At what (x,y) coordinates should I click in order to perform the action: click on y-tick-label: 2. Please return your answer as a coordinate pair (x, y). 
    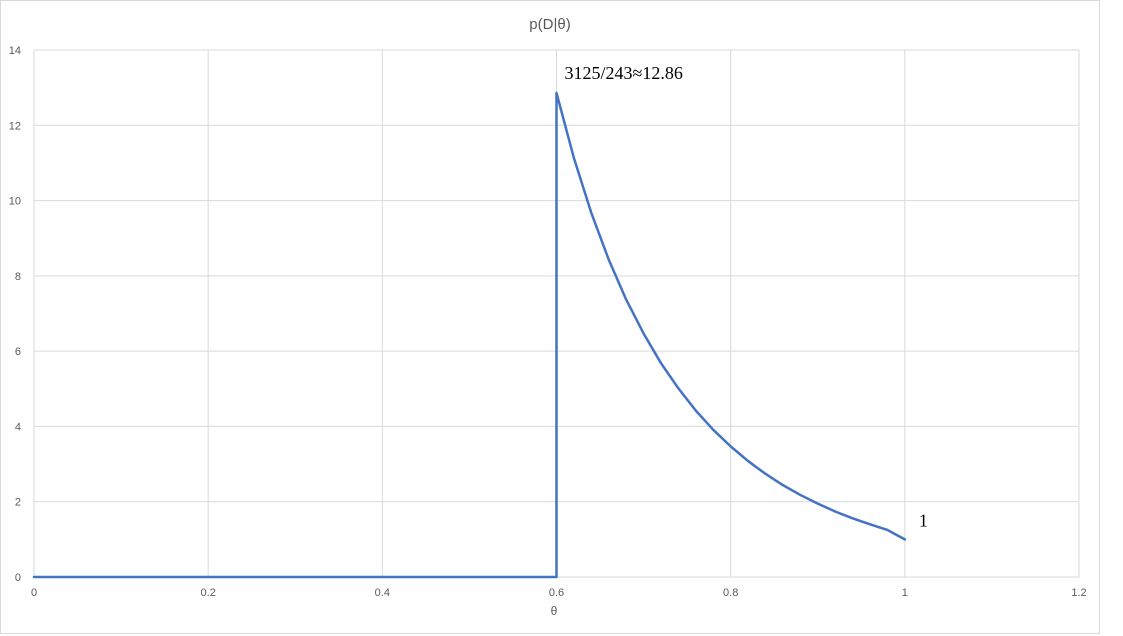
    Looking at the image, I should click on (18, 503).